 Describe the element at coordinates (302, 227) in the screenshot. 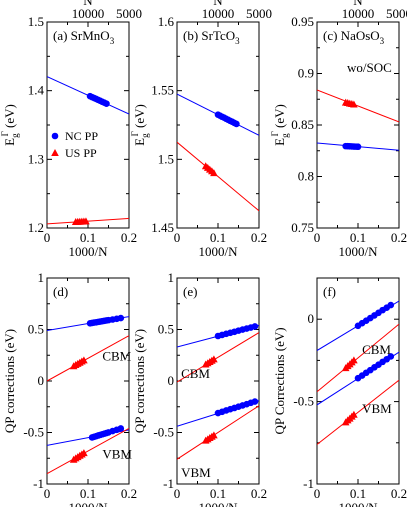

I see `y-tick-label: 0.75` at that location.